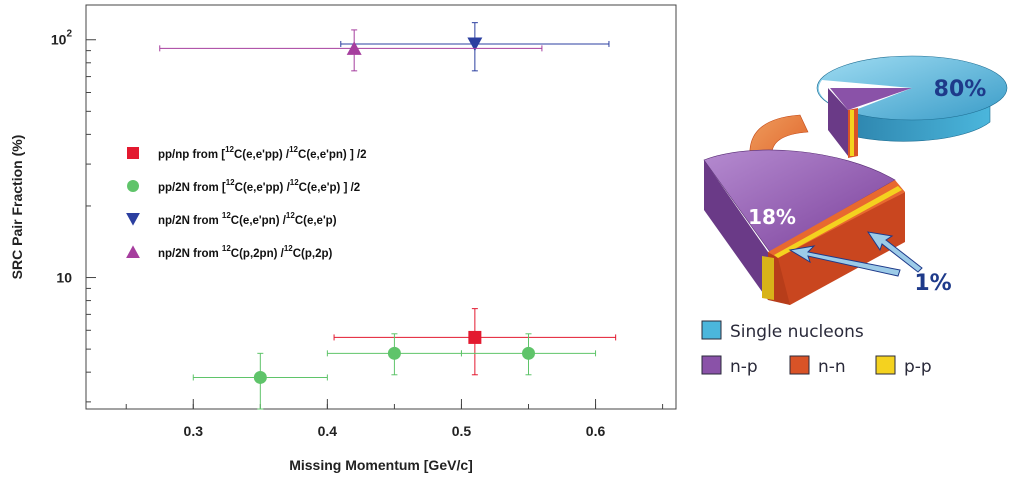 The height and width of the screenshot is (478, 1009). Describe the element at coordinates (932, 283) in the screenshot. I see `pie-annotation-1: 1%` at that location.